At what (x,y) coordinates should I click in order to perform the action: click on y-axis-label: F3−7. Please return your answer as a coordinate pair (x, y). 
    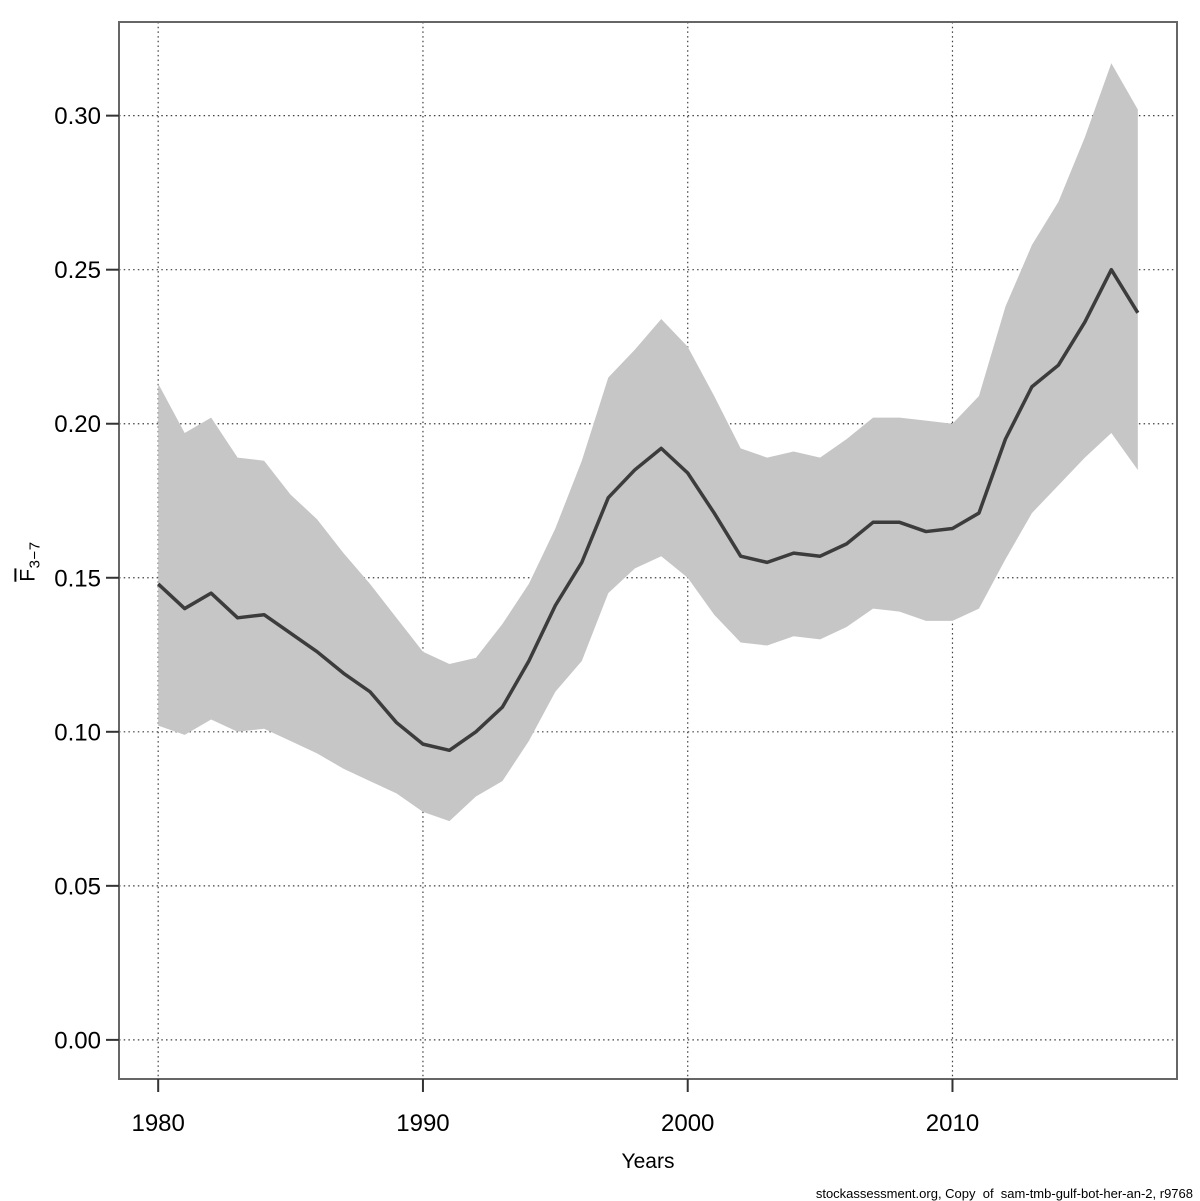
    Looking at the image, I should click on (29, 562).